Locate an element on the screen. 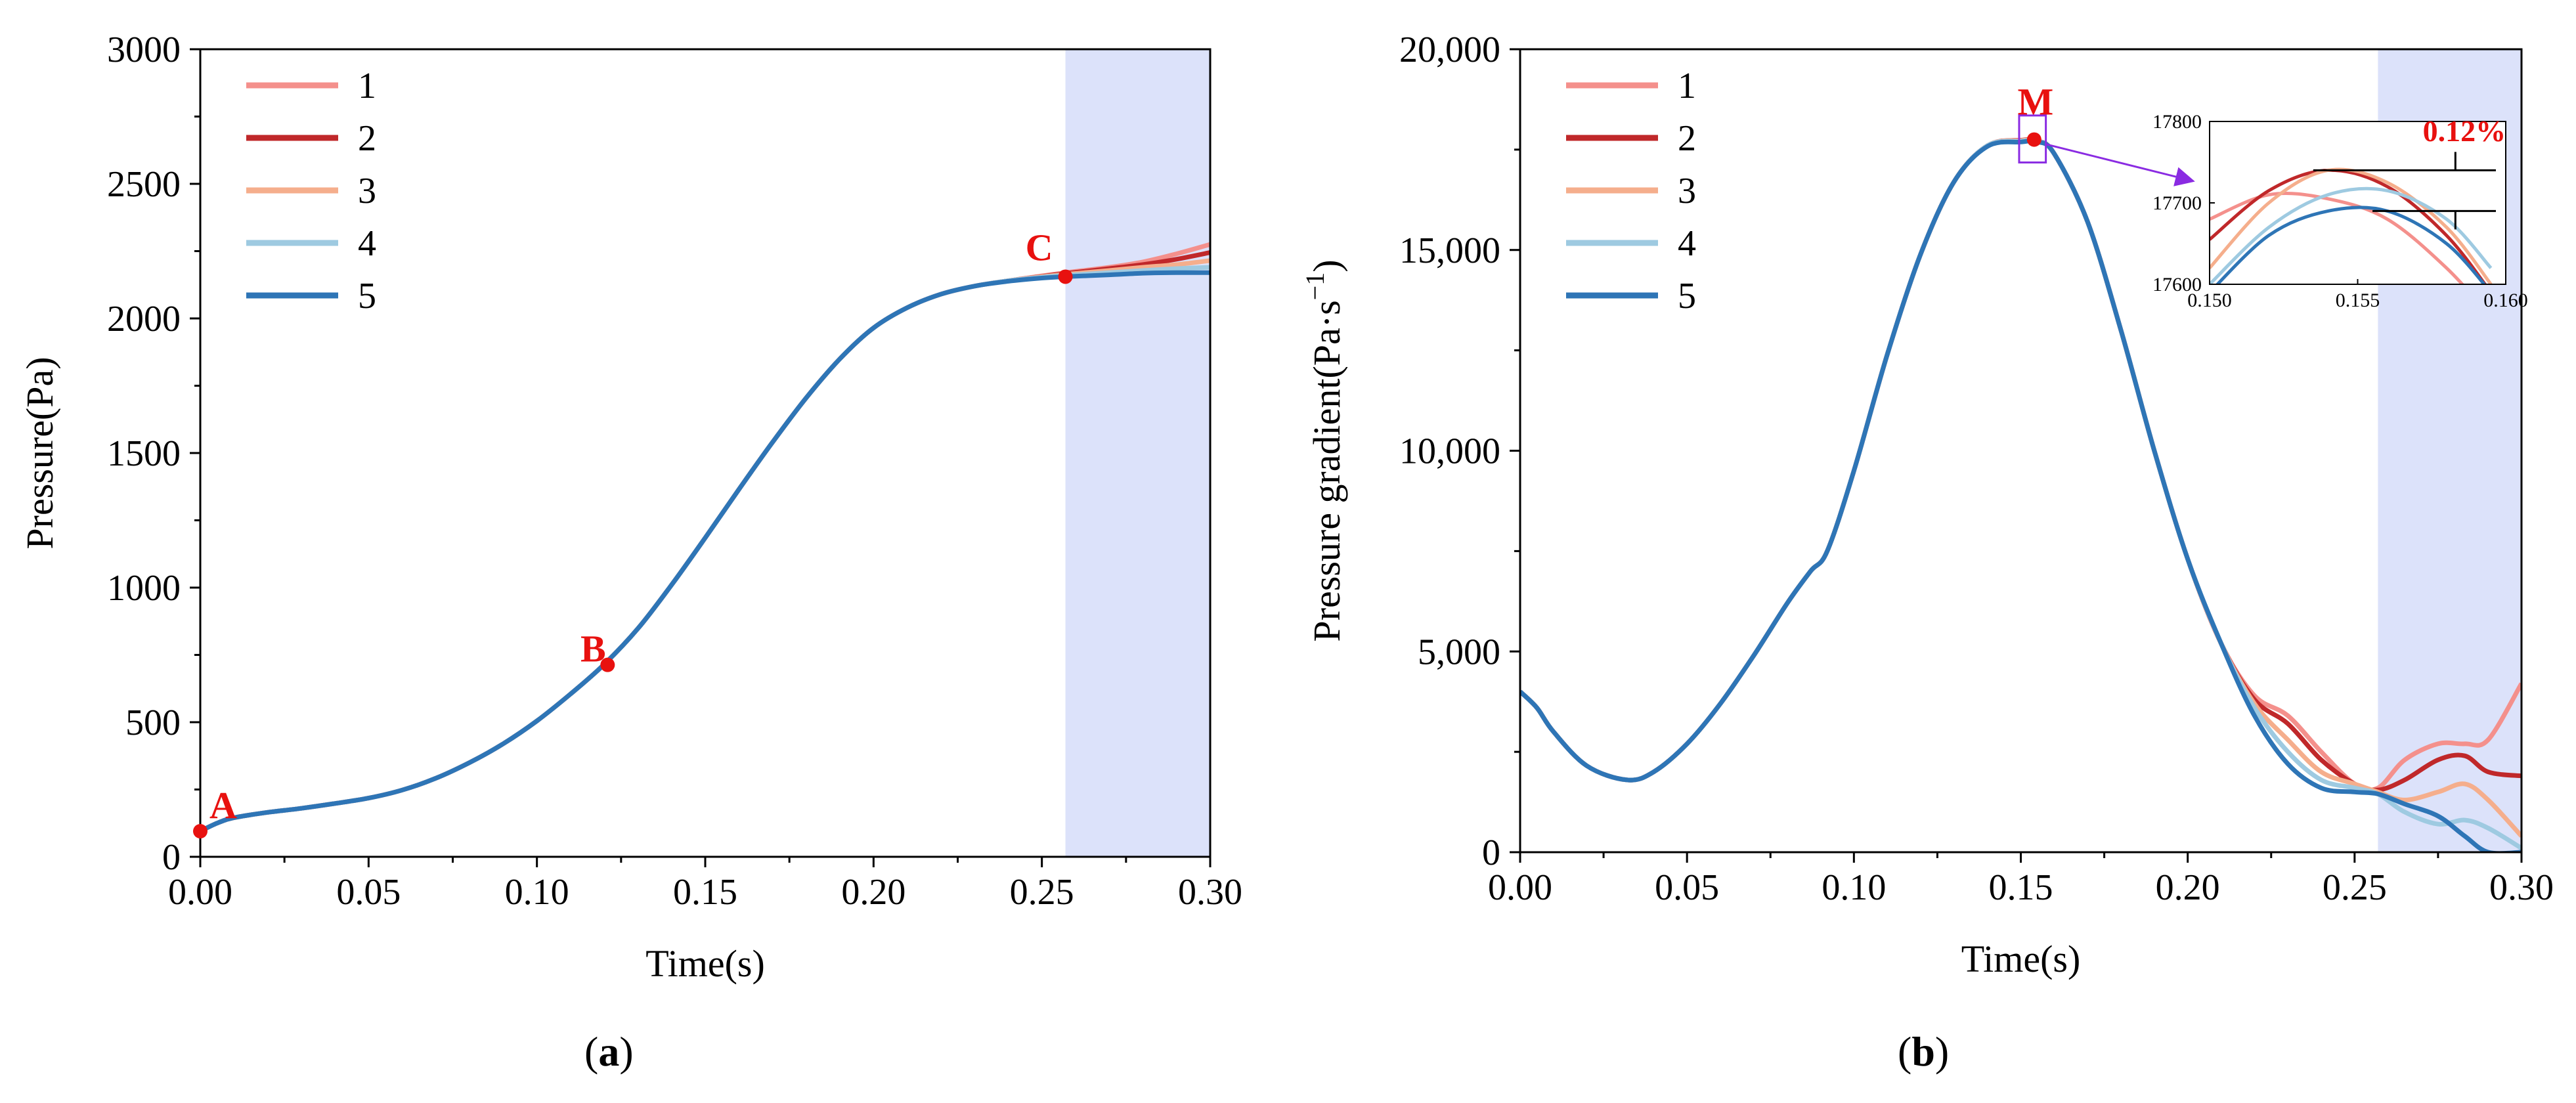 The image size is (2576, 1103). panel-label-a-letter: a is located at coordinates (609, 1051).